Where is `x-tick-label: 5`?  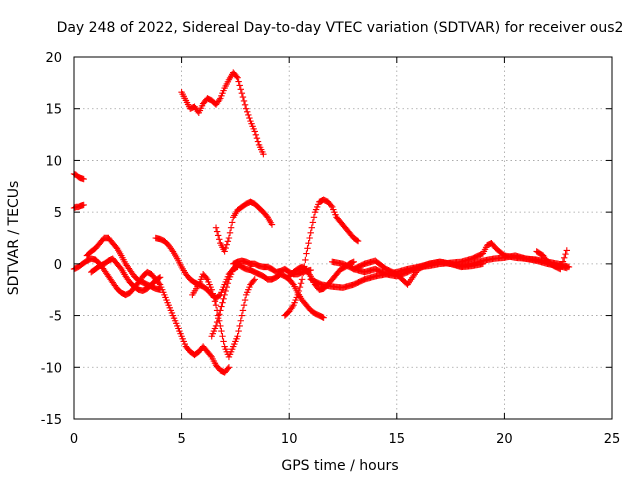 x-tick-label: 5 is located at coordinates (181, 439).